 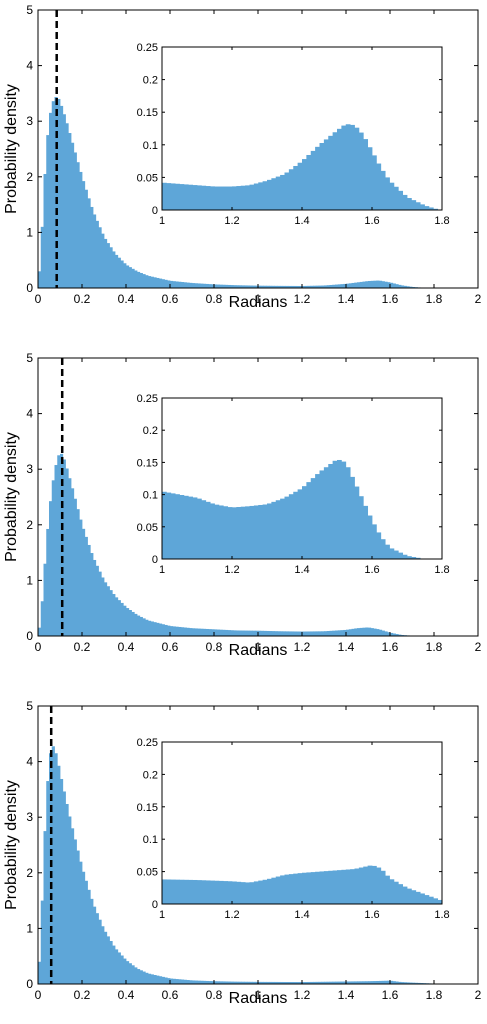 What do you see at coordinates (29, 288) in the screenshot?
I see `y-tick-label: 0` at bounding box center [29, 288].